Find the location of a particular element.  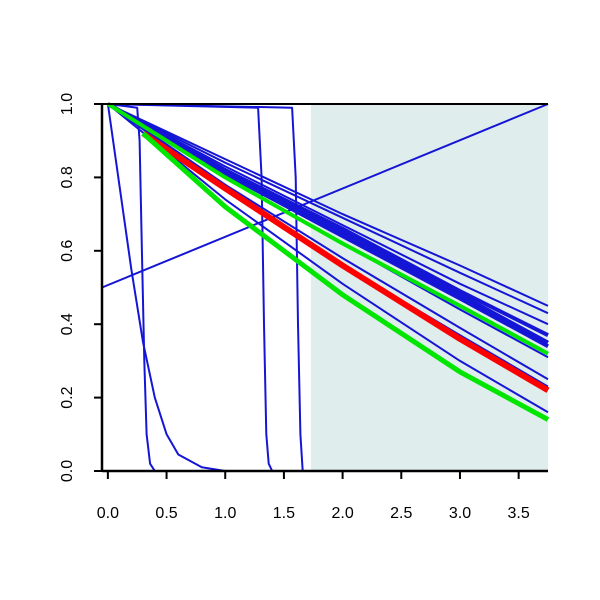

y-tick-label: 0.2 is located at coordinates (67, 397).